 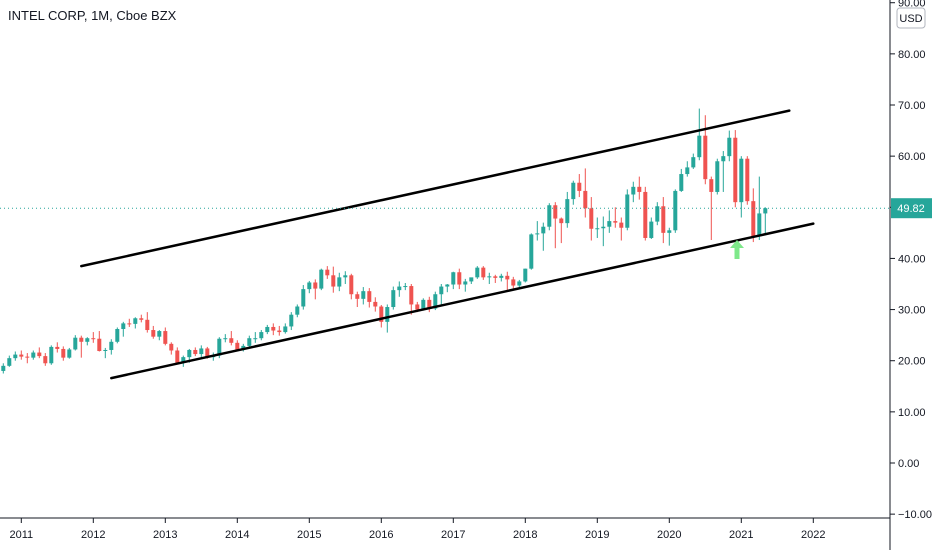 What do you see at coordinates (237, 535) in the screenshot?
I see `x-tick-label: 2014` at bounding box center [237, 535].